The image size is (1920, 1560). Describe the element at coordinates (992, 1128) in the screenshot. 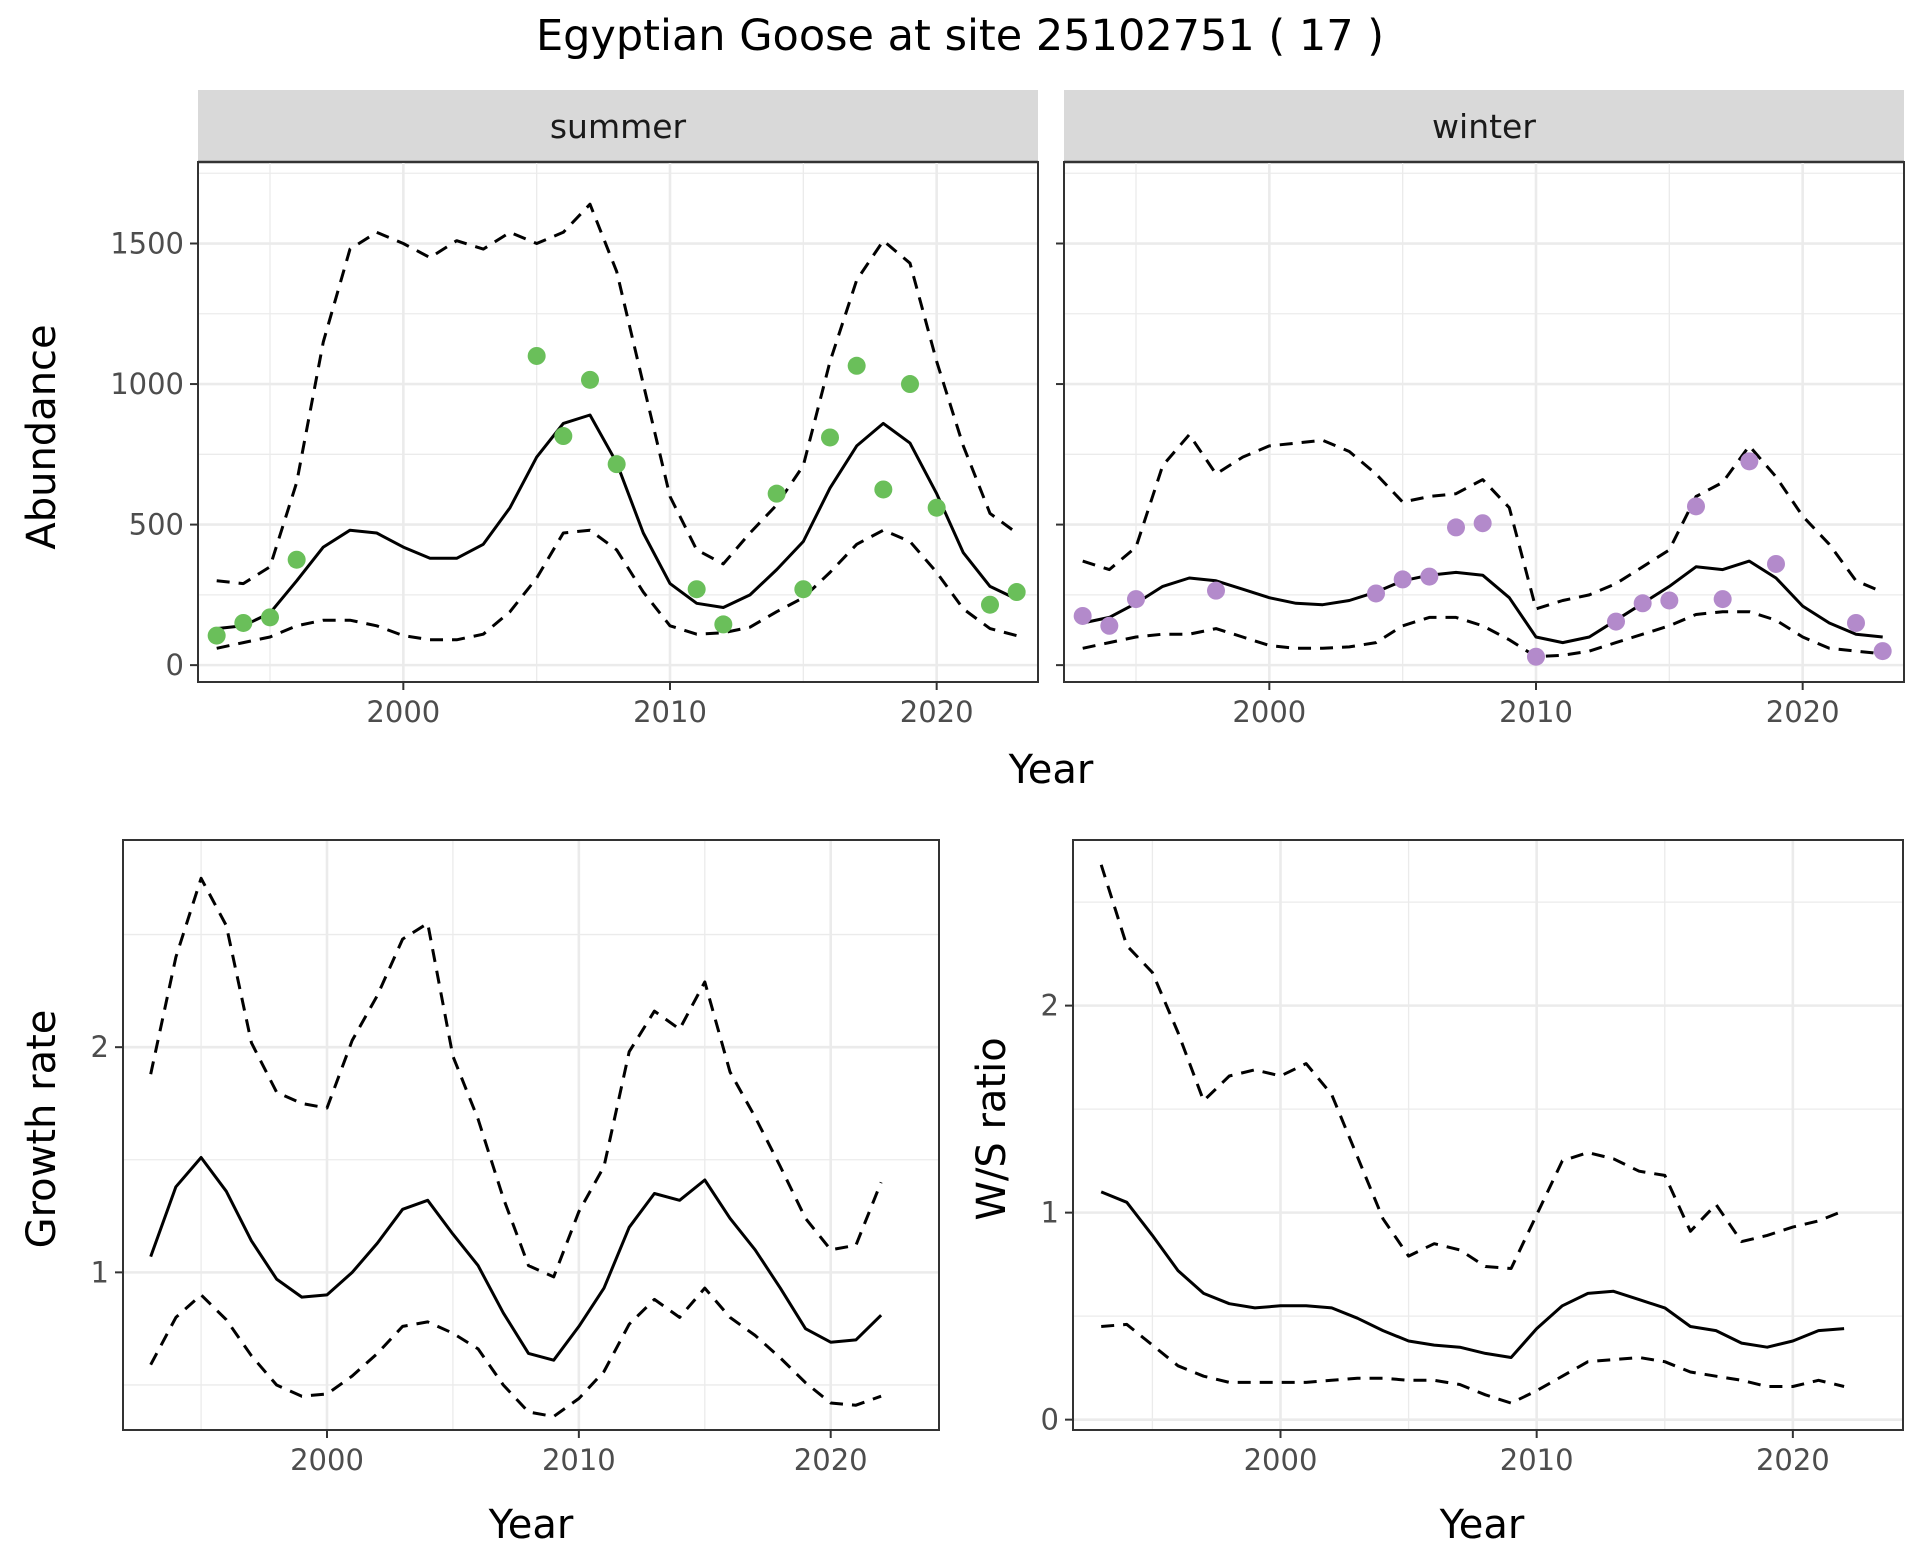

I see `y-axis-title-ws-ratio: W/S ratio` at that location.